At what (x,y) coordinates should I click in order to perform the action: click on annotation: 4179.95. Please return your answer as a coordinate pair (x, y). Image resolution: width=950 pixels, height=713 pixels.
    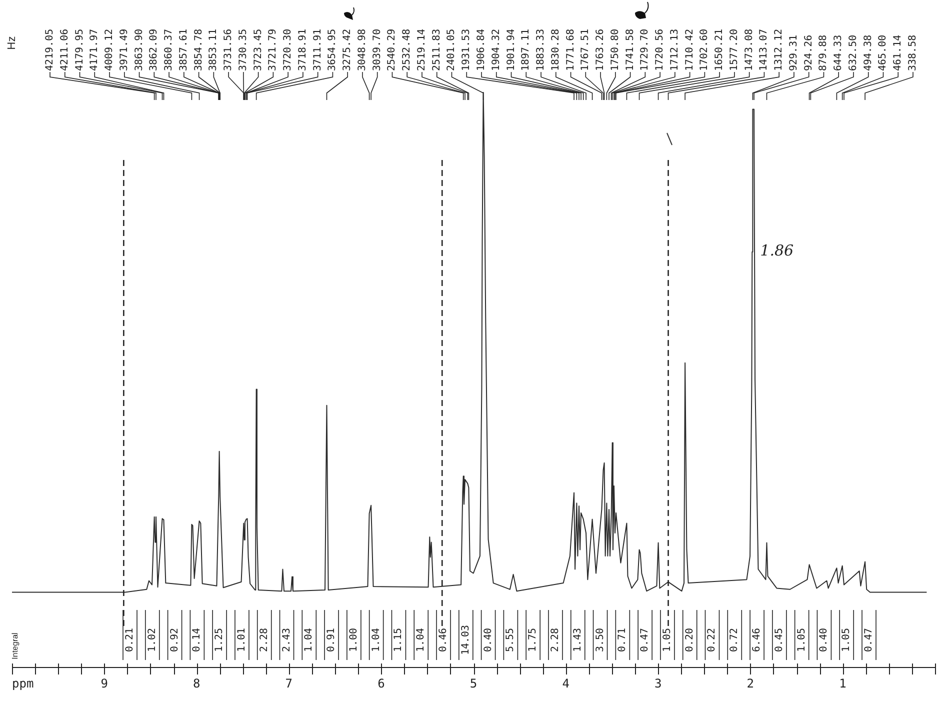
    Looking at the image, I should click on (80, 49).